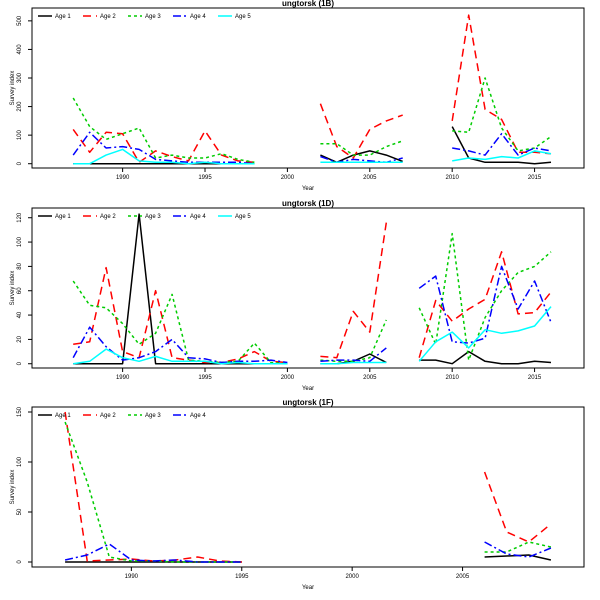 This screenshot has width=600, height=600. I want to click on chart-title: ungtorsk (1F), so click(307, 402).